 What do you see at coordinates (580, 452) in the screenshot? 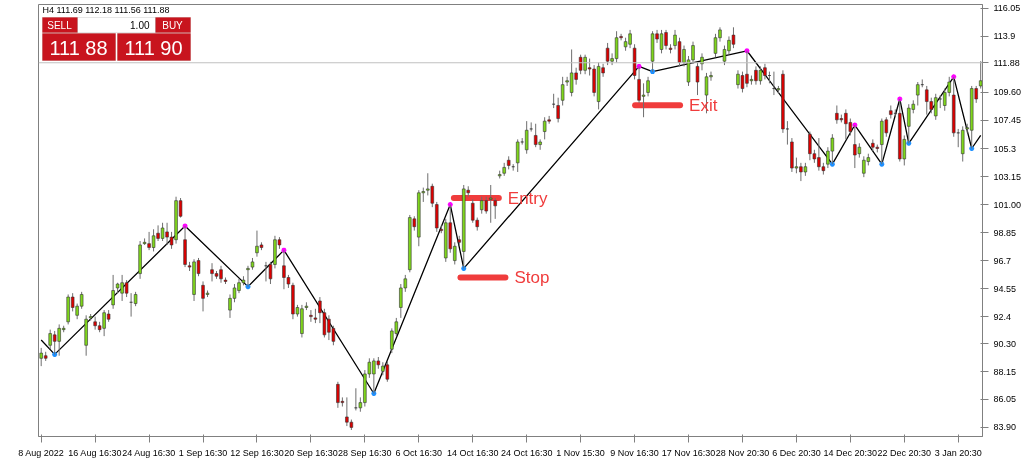
I see `x-tick-label: 1 Nov 15:30` at bounding box center [580, 452].